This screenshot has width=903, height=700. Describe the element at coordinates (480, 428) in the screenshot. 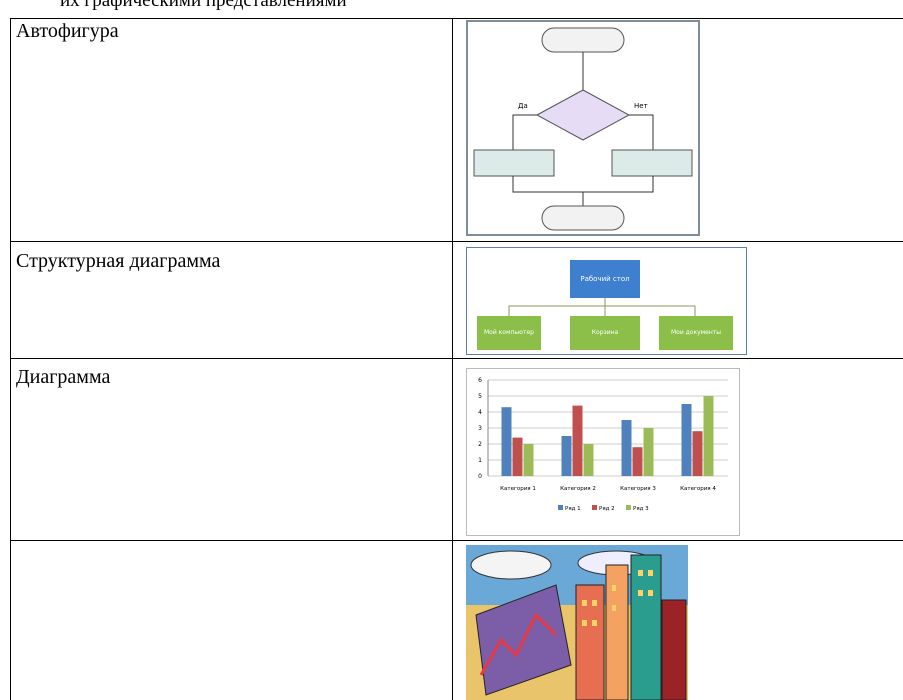

I see `y-tick-label: 3` at that location.